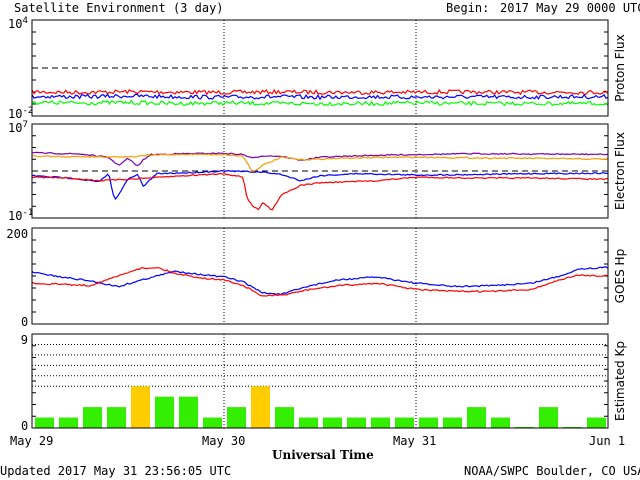 The image size is (640, 480). I want to click on y-tick-label-top: 200, so click(17, 234).